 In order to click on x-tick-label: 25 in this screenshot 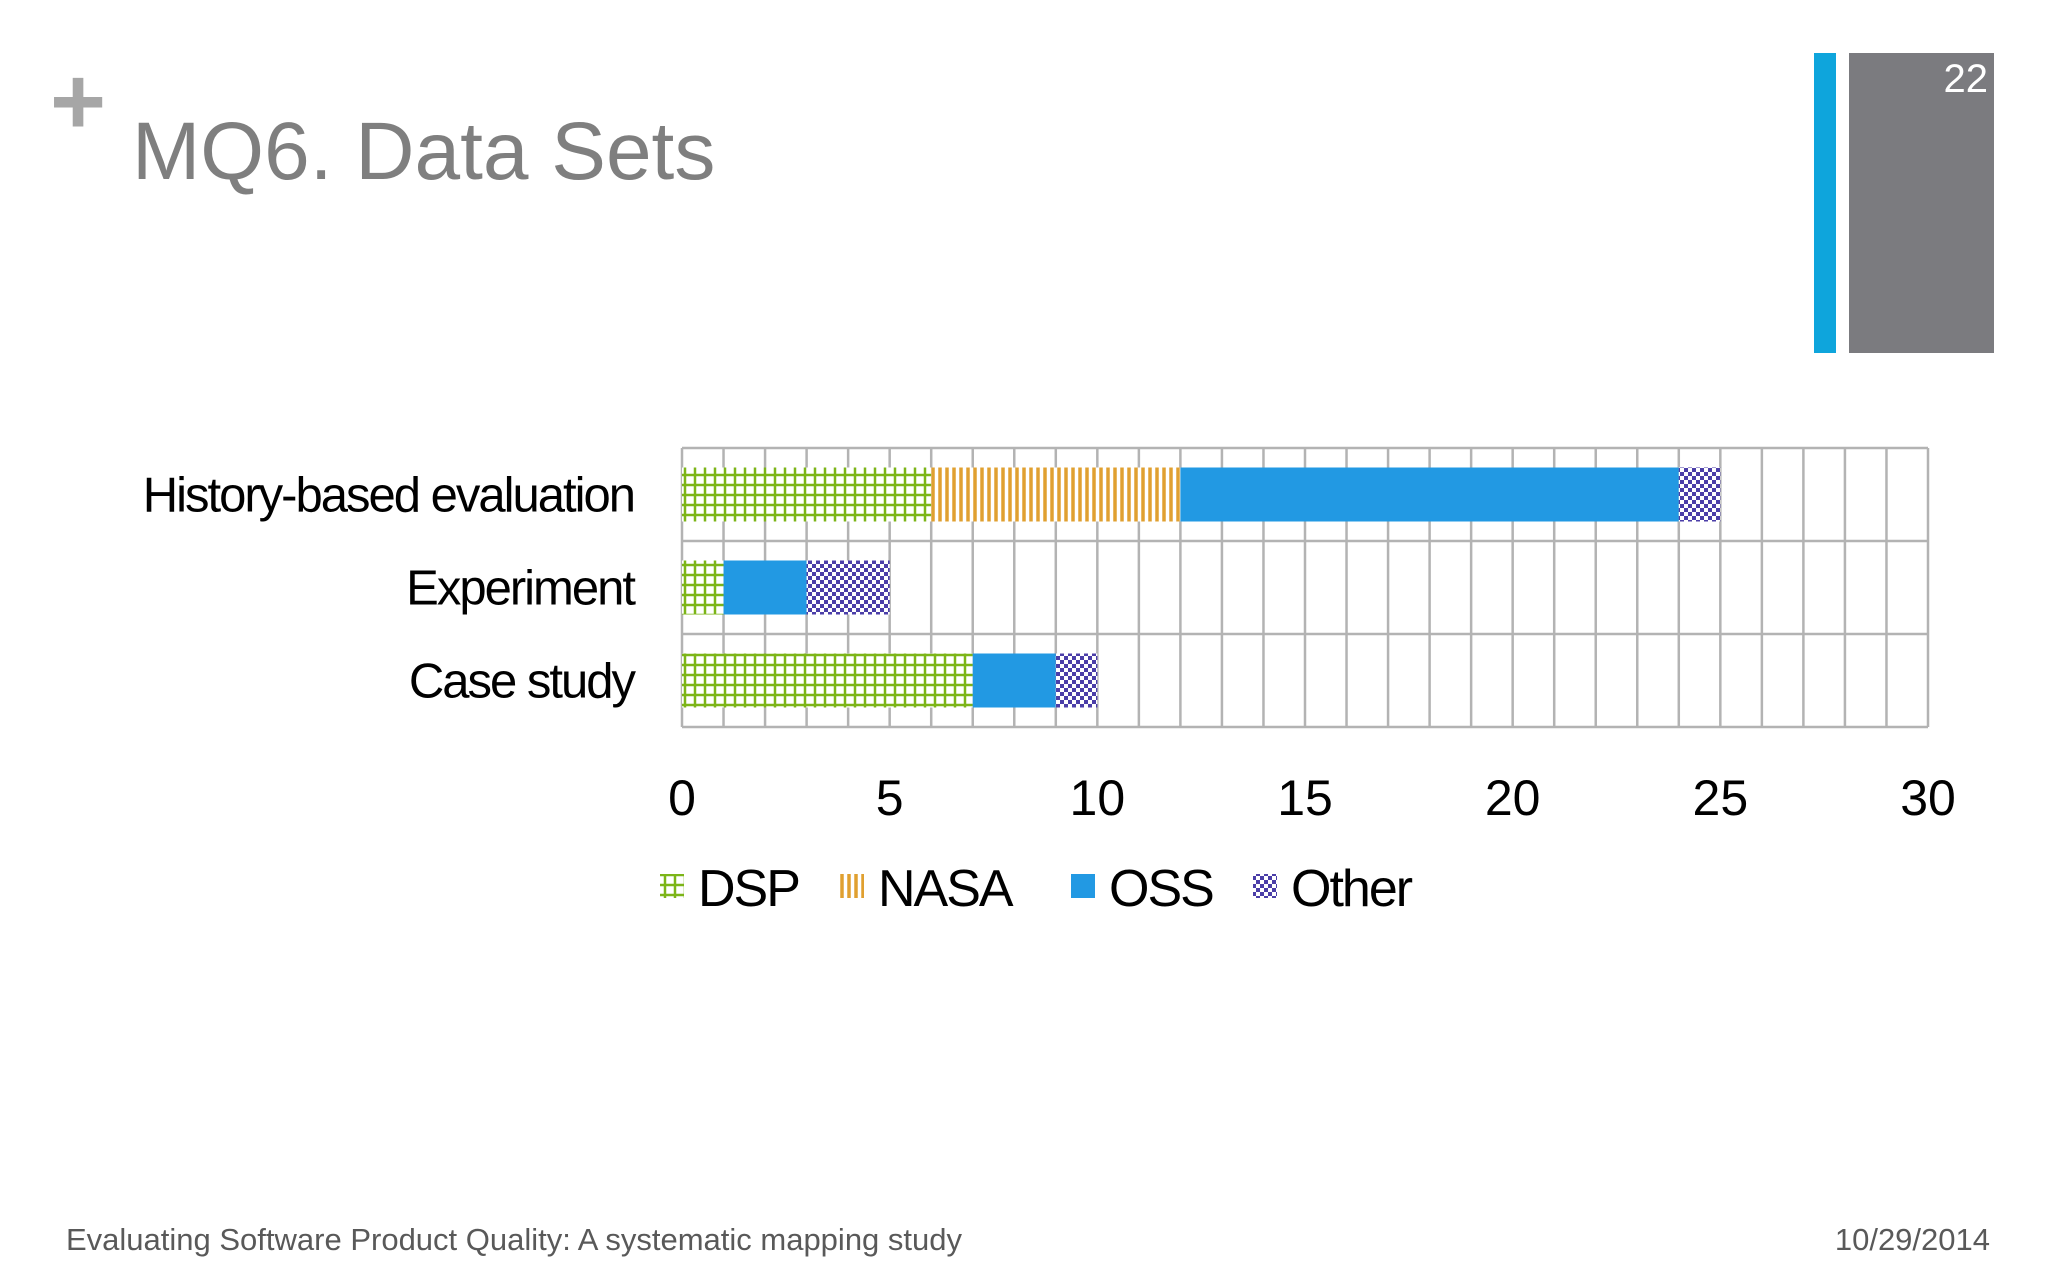, I will do `click(1721, 798)`.